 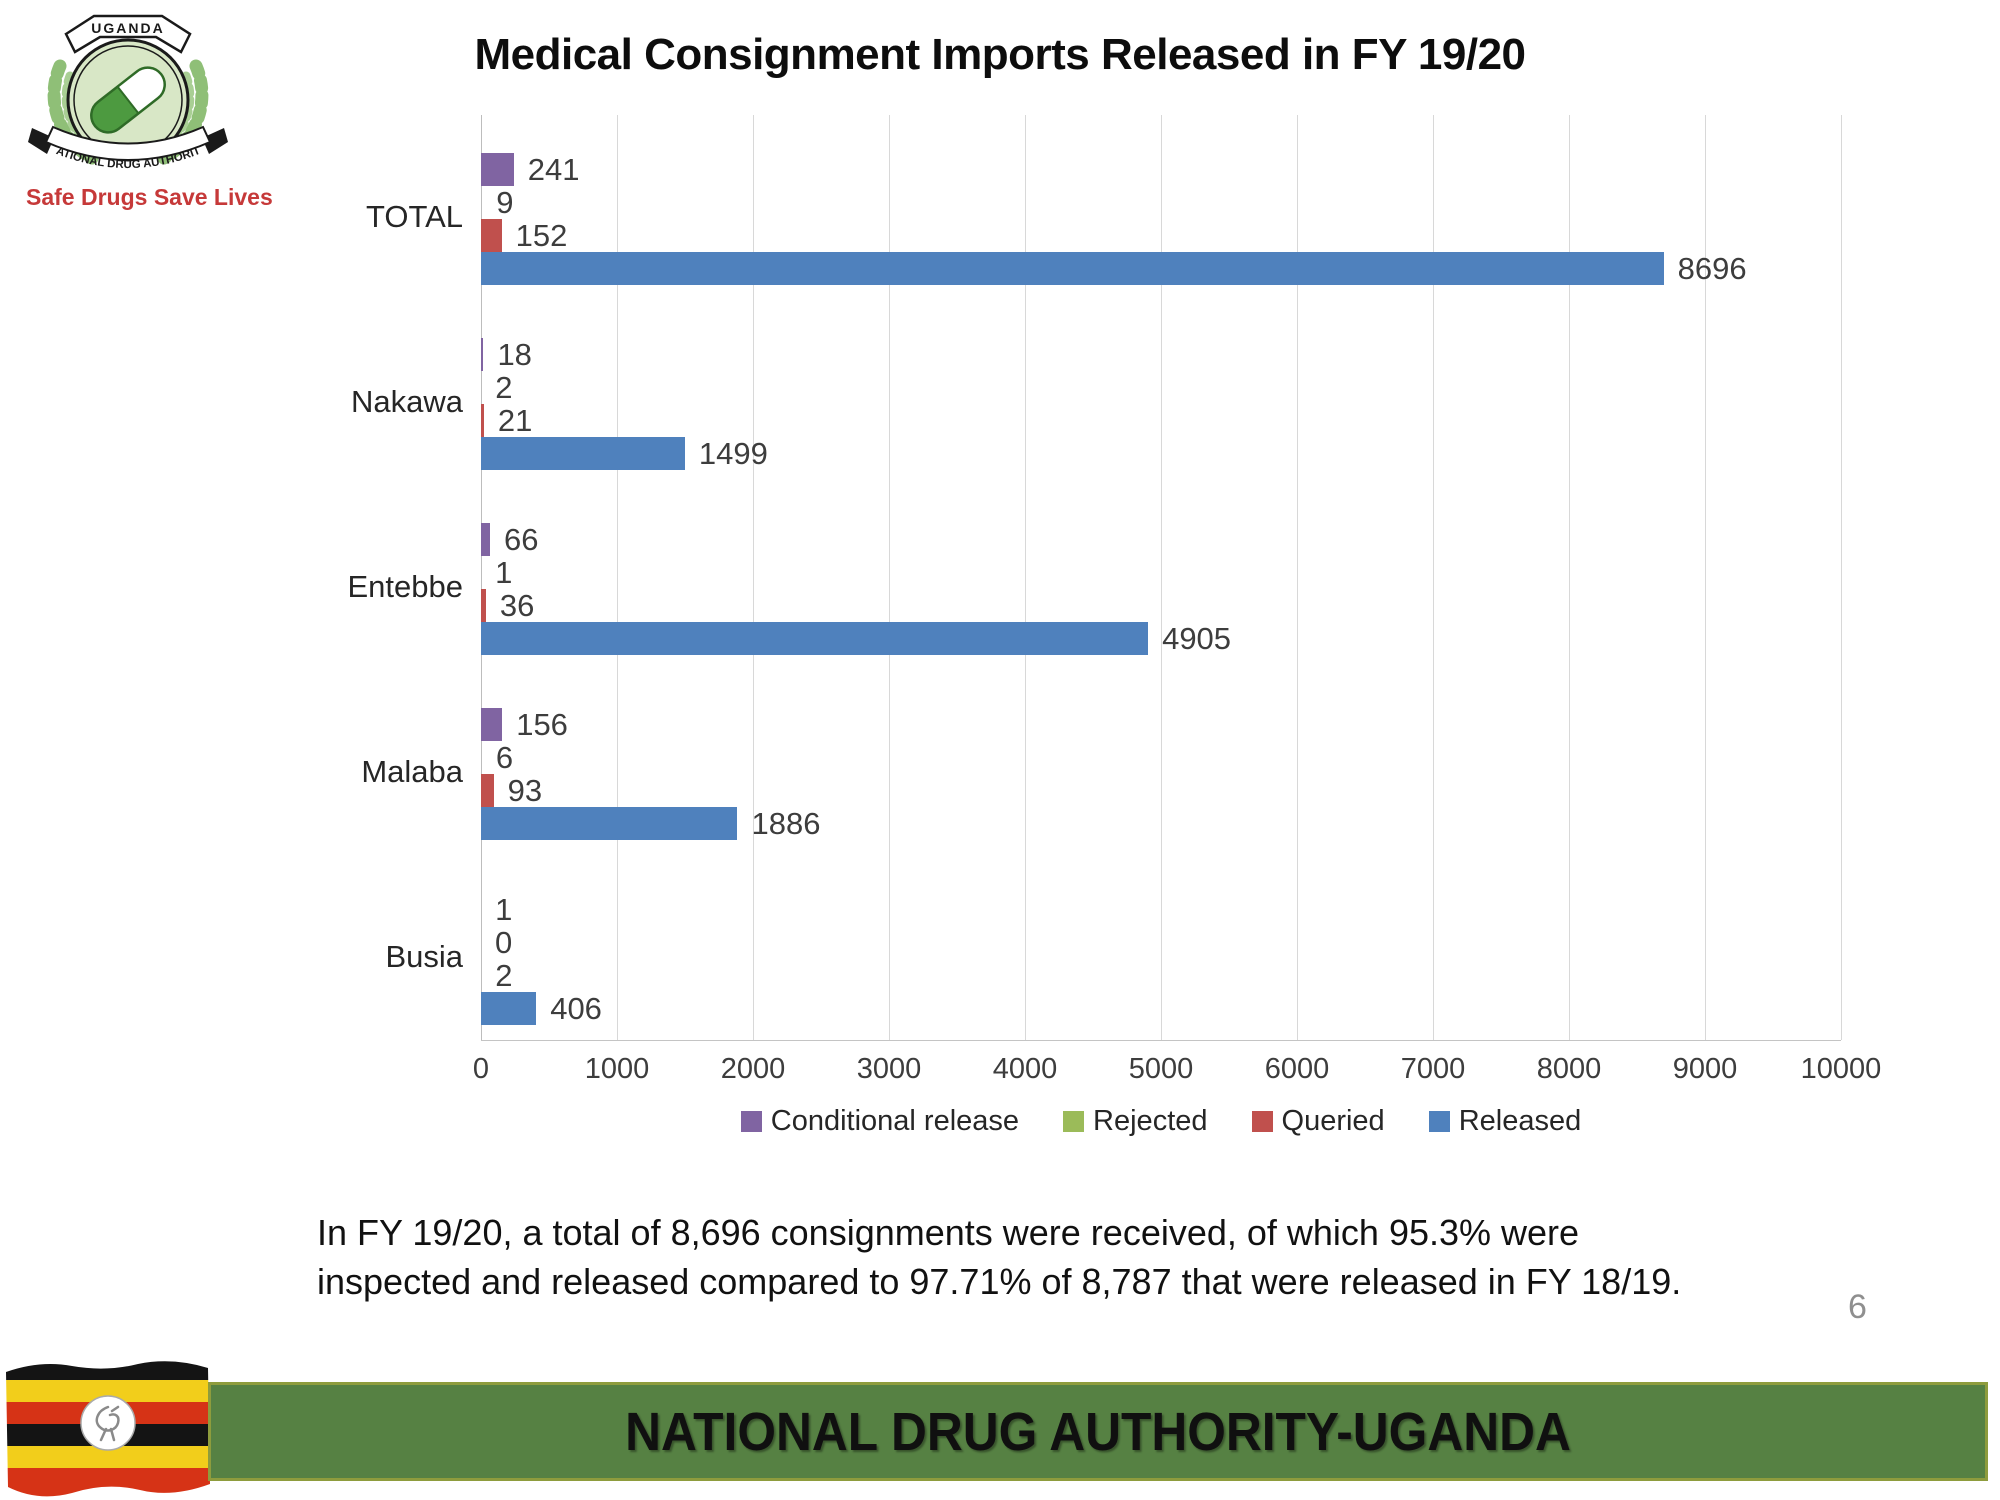 What do you see at coordinates (553, 169) in the screenshot?
I see `data-label: 241` at bounding box center [553, 169].